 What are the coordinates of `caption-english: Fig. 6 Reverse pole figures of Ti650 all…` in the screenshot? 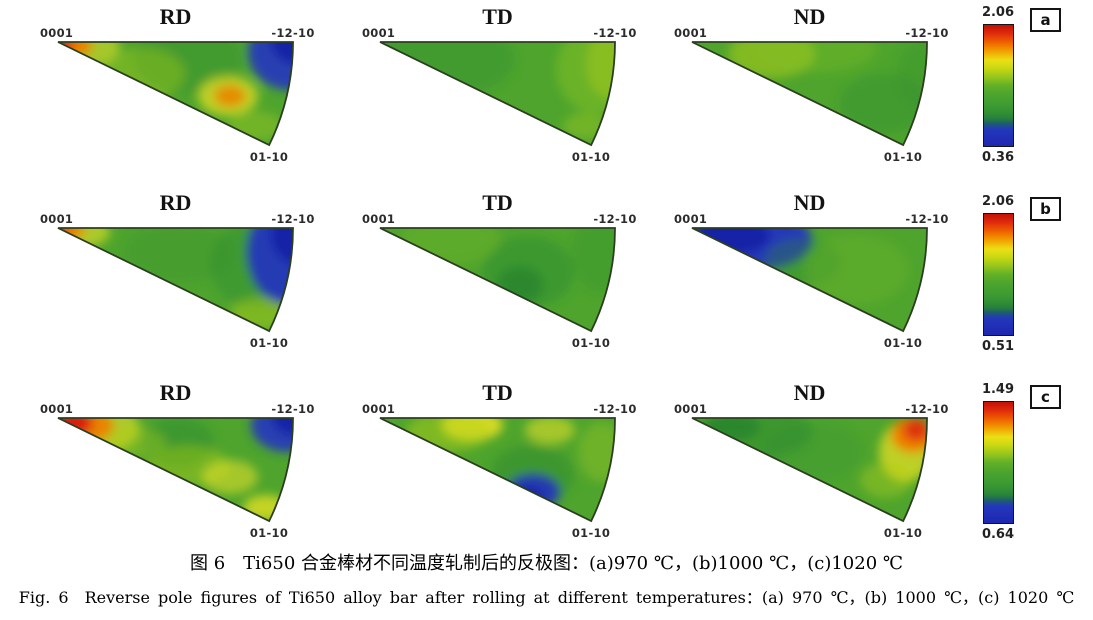 It's located at (546, 597).